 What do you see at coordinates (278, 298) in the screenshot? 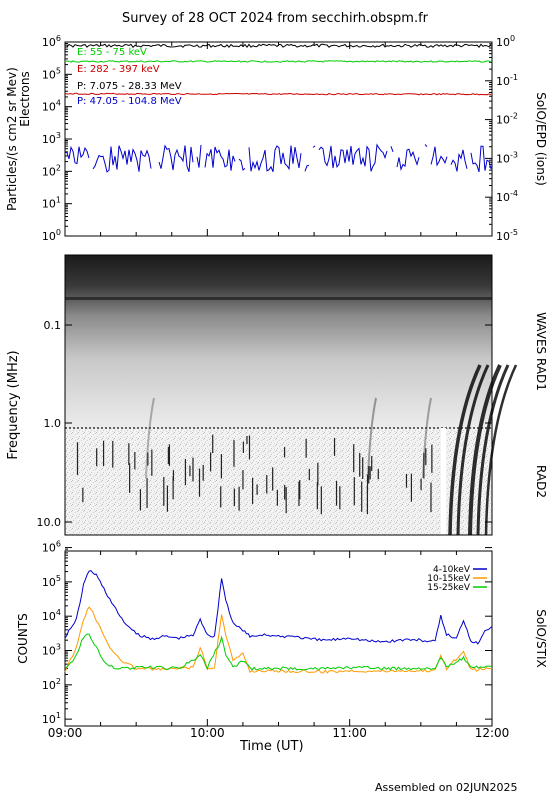
I see `rad1-band` at bounding box center [278, 298].